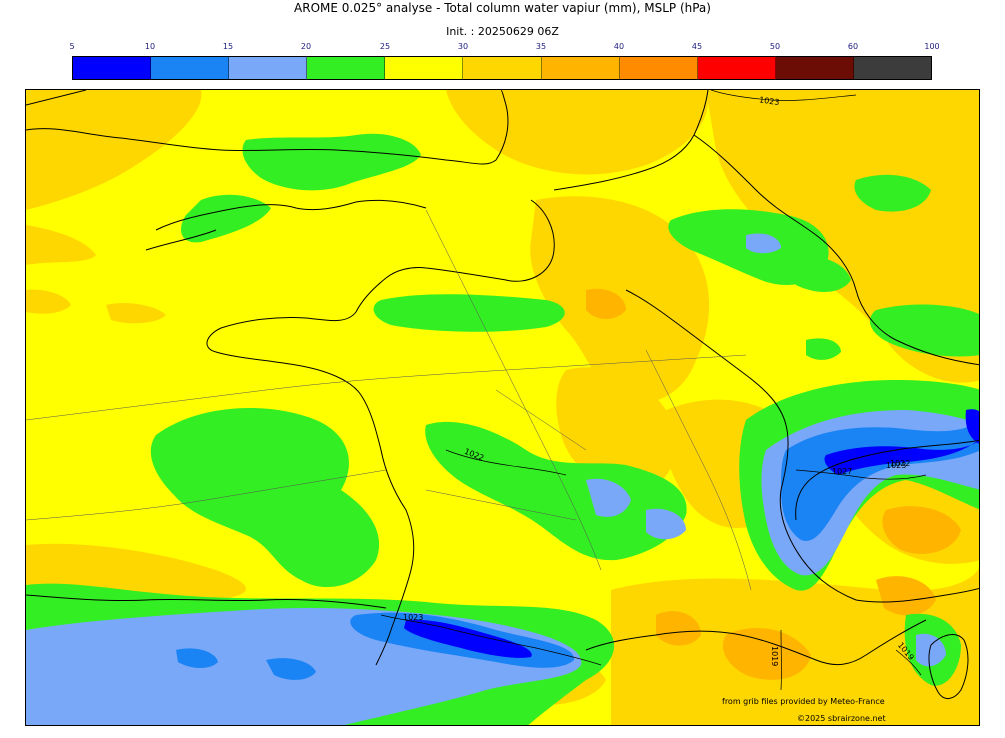 The height and width of the screenshot is (738, 1005). Describe the element at coordinates (842, 471) in the screenshot. I see `isobar-label: 1027` at that location.